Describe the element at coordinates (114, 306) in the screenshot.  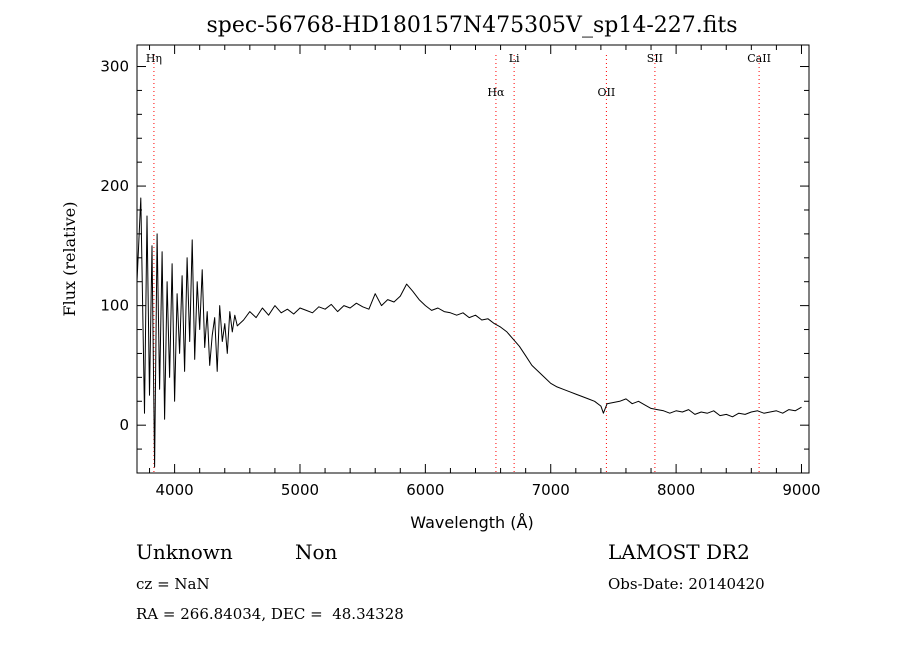
I see `y-tick-label: 100` at that location.